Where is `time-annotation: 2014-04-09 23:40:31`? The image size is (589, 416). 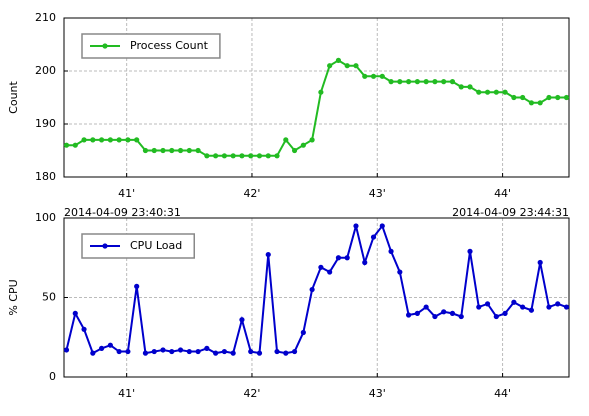 time-annotation: 2014-04-09 23:40:31 is located at coordinates (122, 212).